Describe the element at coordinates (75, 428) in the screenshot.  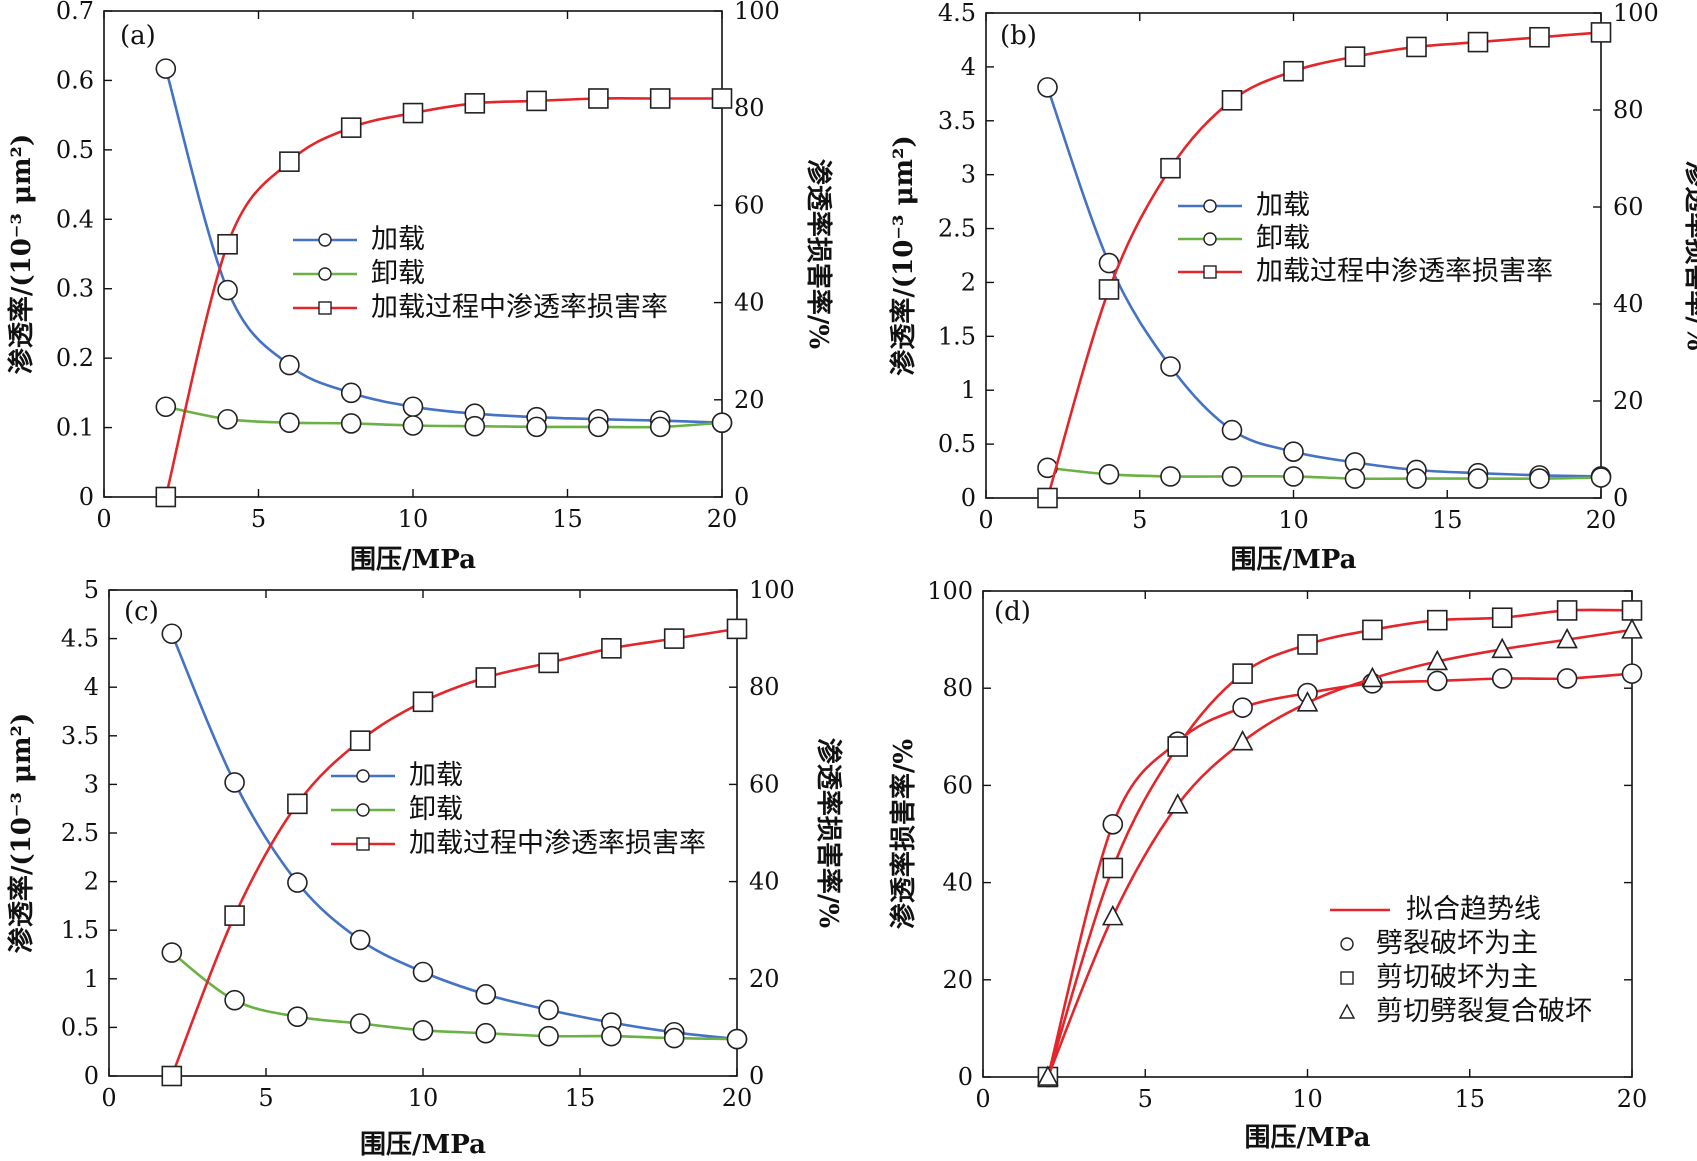
I see `y-tick-label: 0.1` at that location.